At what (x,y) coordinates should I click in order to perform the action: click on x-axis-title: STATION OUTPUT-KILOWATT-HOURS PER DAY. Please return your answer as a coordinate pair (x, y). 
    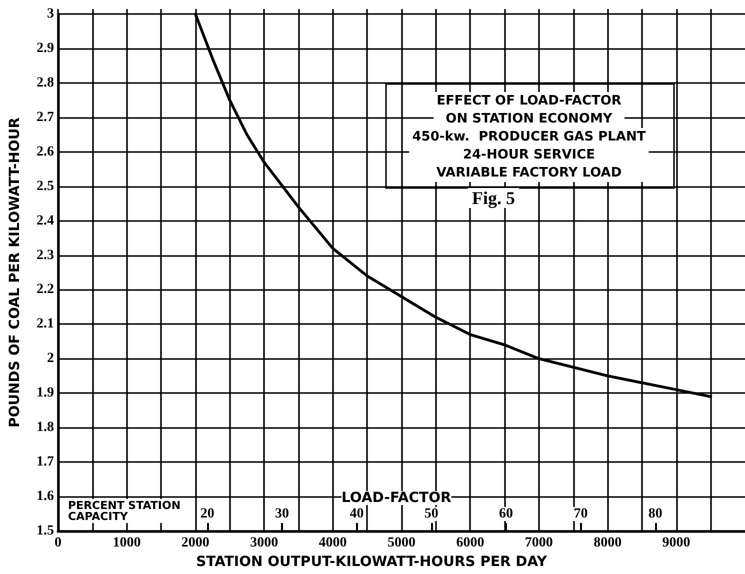
    Looking at the image, I should click on (372, 562).